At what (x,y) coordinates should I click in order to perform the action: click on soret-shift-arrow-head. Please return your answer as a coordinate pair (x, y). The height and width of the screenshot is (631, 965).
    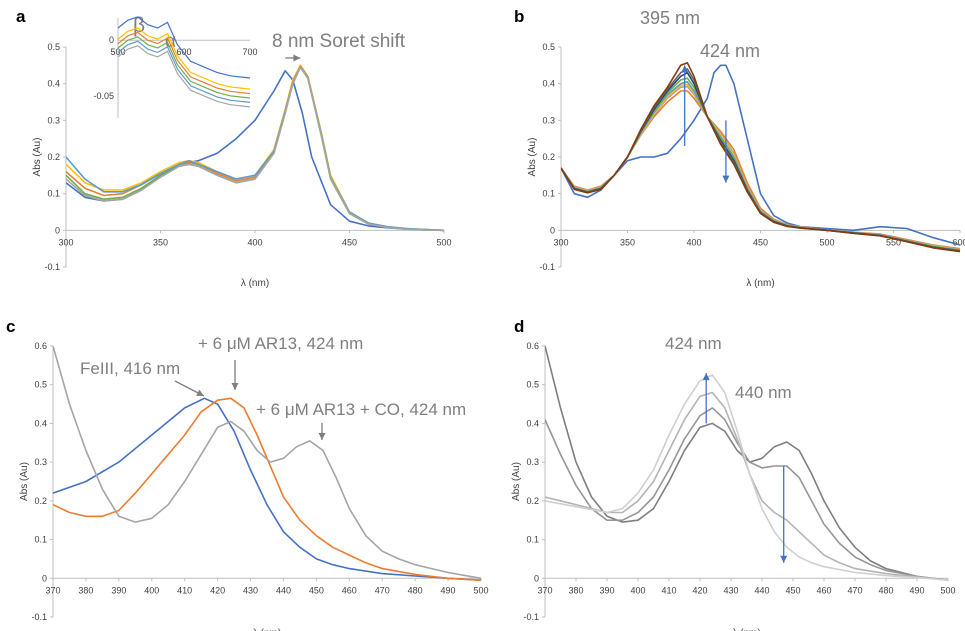
    Looking at the image, I should click on (297, 58).